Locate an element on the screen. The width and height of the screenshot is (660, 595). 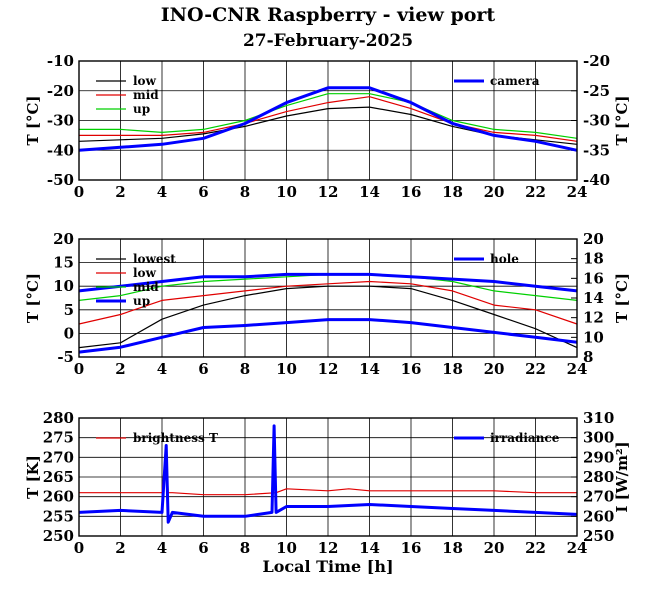
y2-tick-label: 20 is located at coordinates (593, 239).